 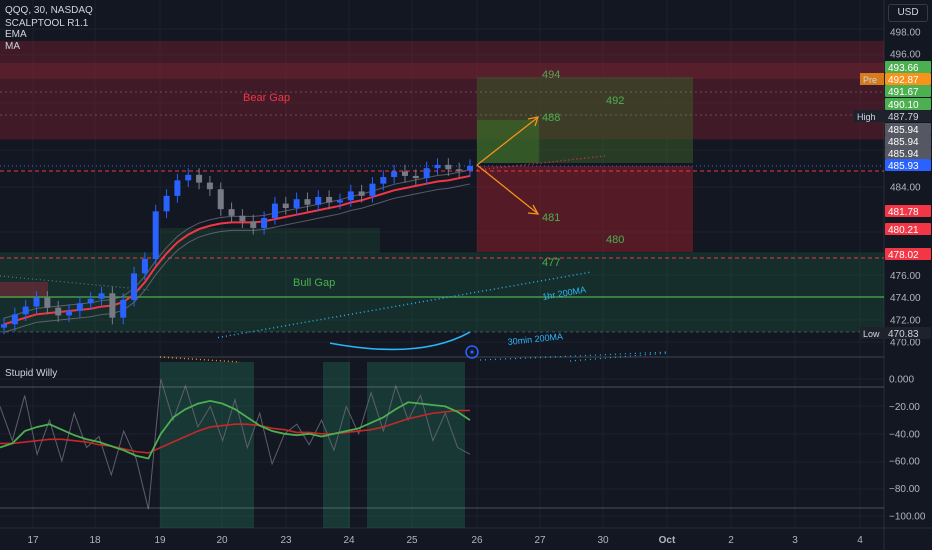 I want to click on target-label: 480, so click(x=615, y=240).